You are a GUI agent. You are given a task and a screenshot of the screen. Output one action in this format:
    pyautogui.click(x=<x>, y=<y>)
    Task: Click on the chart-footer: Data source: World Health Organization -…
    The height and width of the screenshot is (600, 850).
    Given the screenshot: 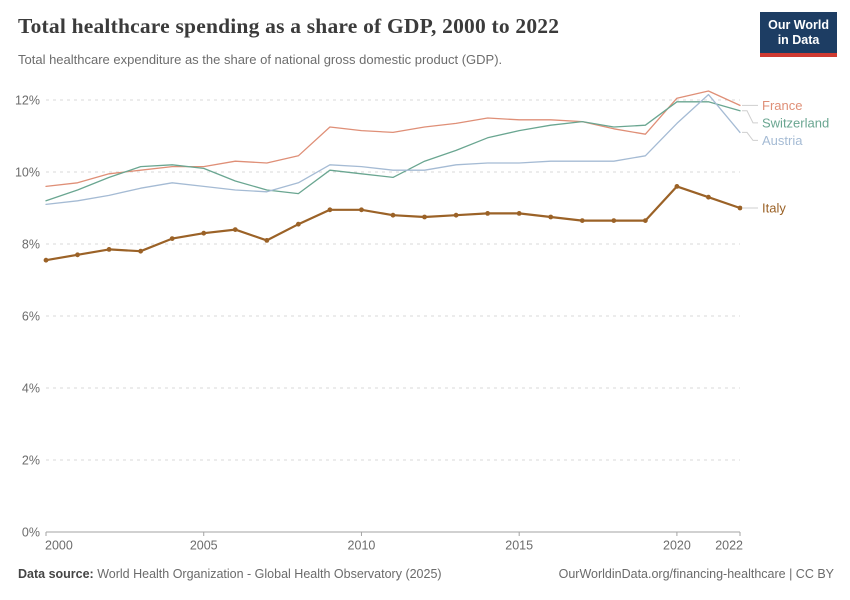 What is the action you would take?
    pyautogui.click(x=426, y=574)
    